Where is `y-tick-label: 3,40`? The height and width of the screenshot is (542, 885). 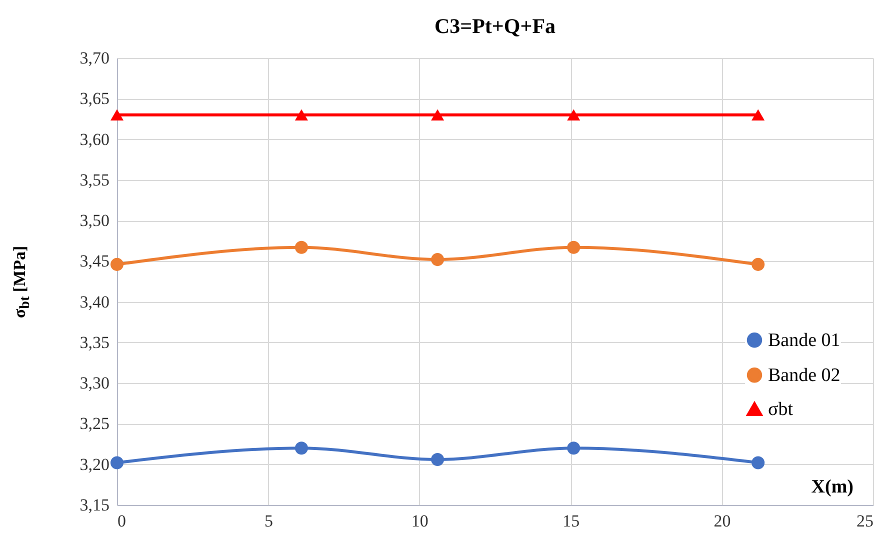
y-tick-label: 3,40 is located at coordinates (95, 302).